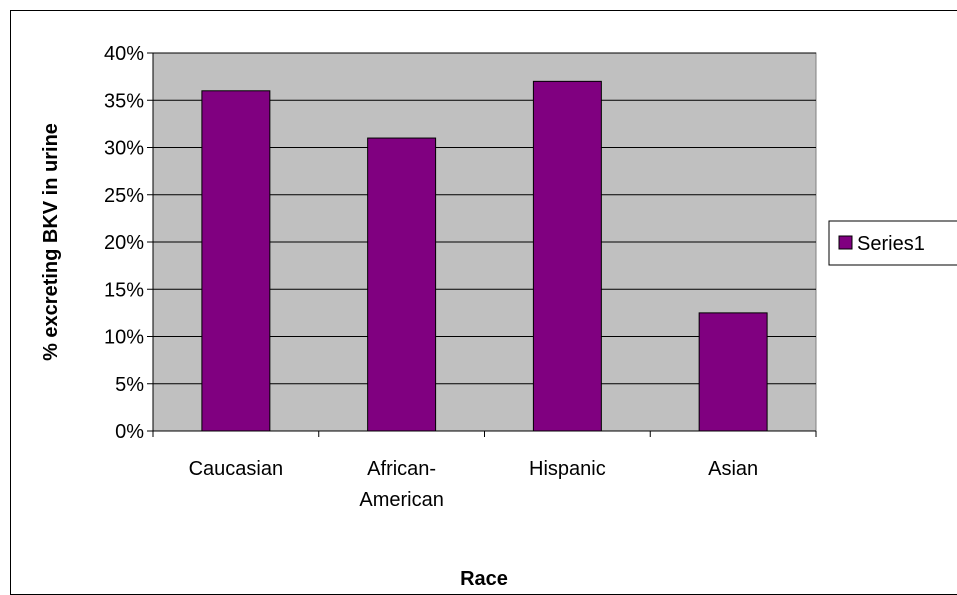 The image size is (957, 595). I want to click on legend: Series1, so click(892, 243).